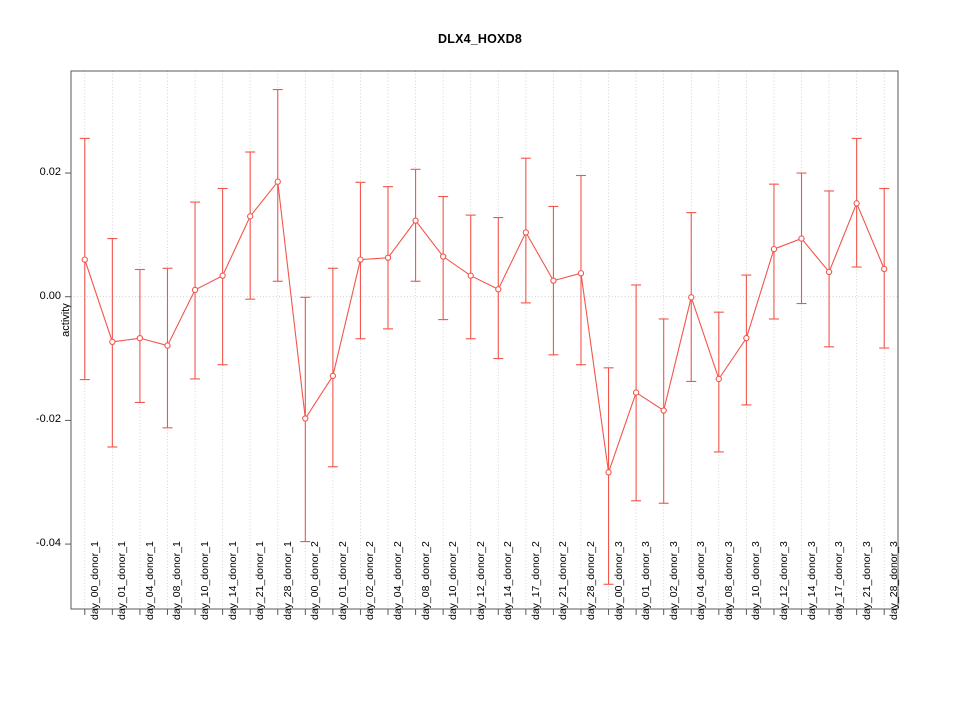 The height and width of the screenshot is (720, 960). Describe the element at coordinates (287, 580) in the screenshot. I see `x-tick-label: day_28_donor_1` at that location.